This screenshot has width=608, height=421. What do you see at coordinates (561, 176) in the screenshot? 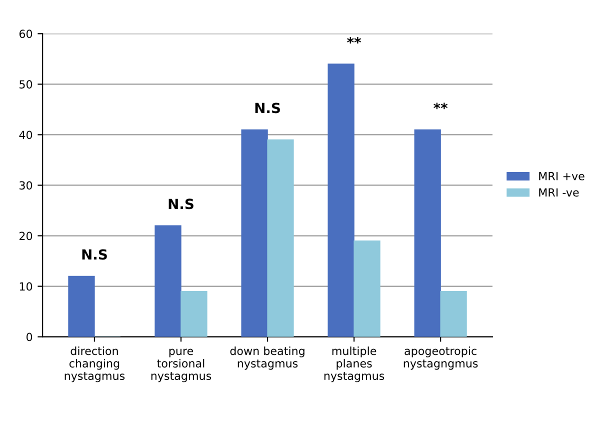
I see `legend-label: MRI +ve` at bounding box center [561, 176].